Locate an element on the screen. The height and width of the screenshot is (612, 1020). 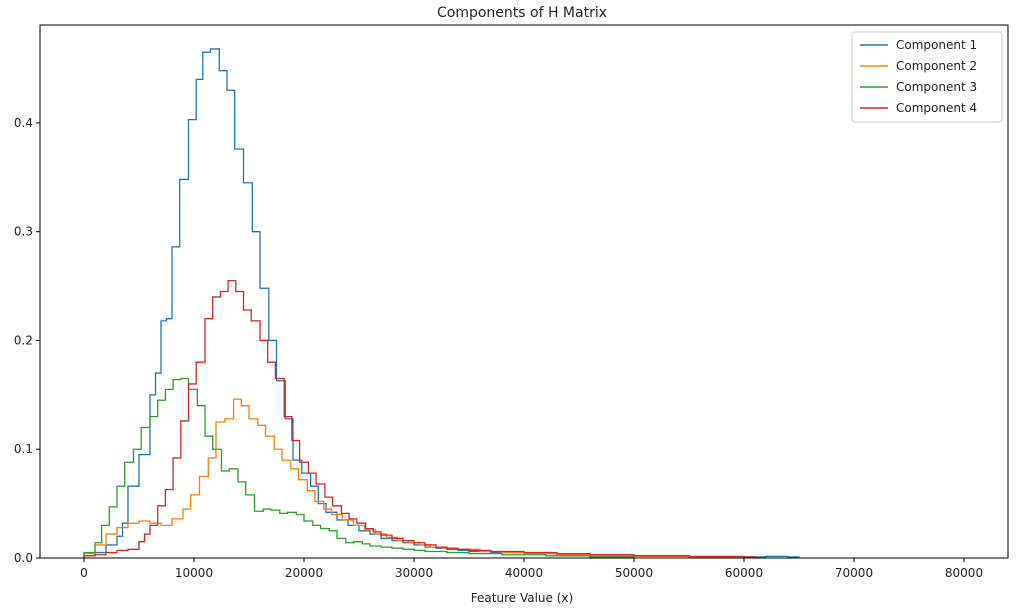
y-tick-label: 0.2 is located at coordinates (23, 340).